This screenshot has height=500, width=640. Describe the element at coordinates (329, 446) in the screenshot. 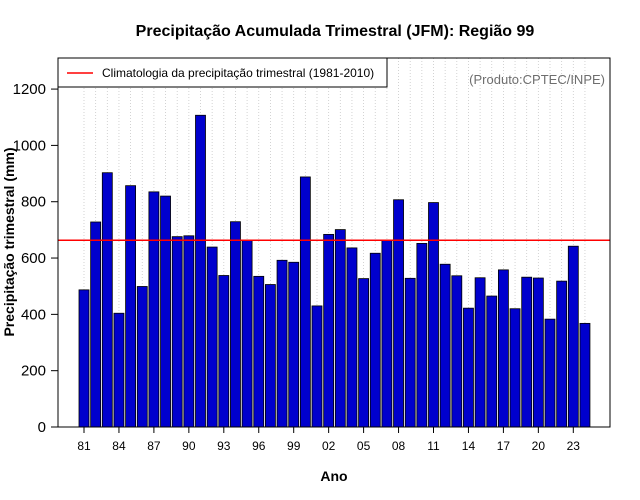

I see `x-tick-label: 02` at that location.